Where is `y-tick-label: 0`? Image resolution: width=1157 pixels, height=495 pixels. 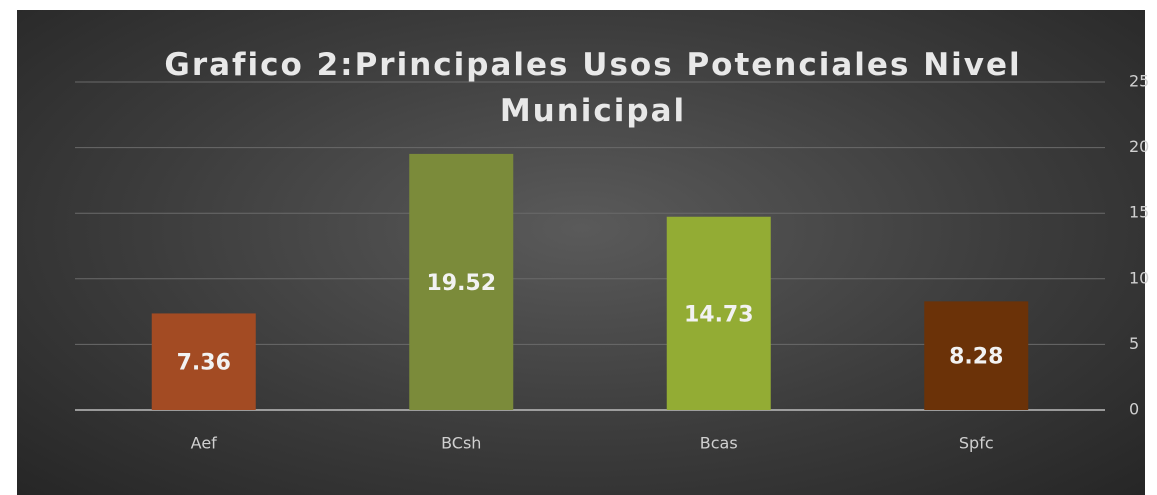 y-tick-label: 0 is located at coordinates (1134, 409).